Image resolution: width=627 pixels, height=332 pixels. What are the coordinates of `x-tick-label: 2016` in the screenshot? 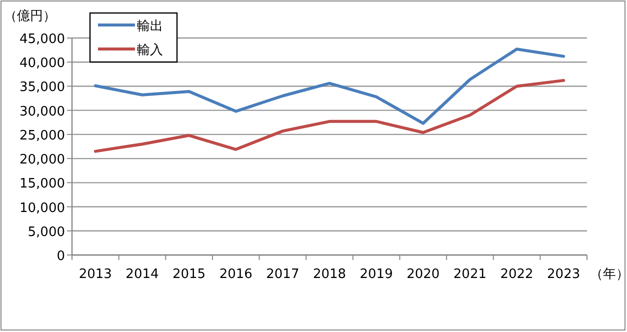 It's located at (235, 274).